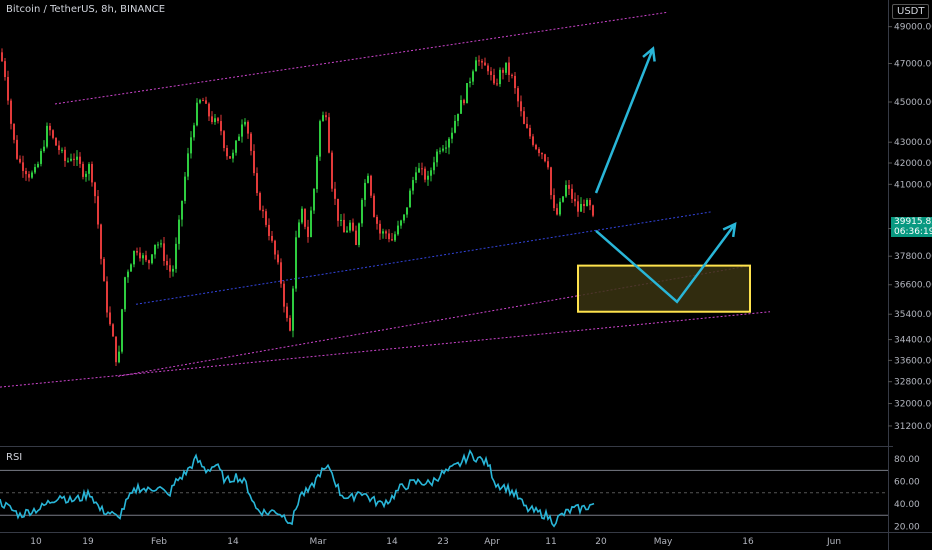  Describe the element at coordinates (907, 505) in the screenshot. I see `rsi-tick-label: 40.00` at that location.